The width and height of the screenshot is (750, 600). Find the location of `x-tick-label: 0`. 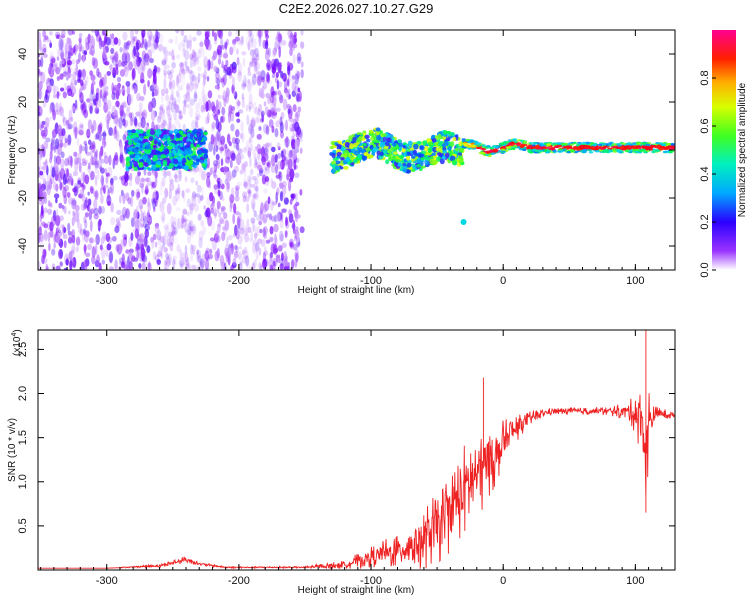

x-tick-label: 0 is located at coordinates (503, 581).